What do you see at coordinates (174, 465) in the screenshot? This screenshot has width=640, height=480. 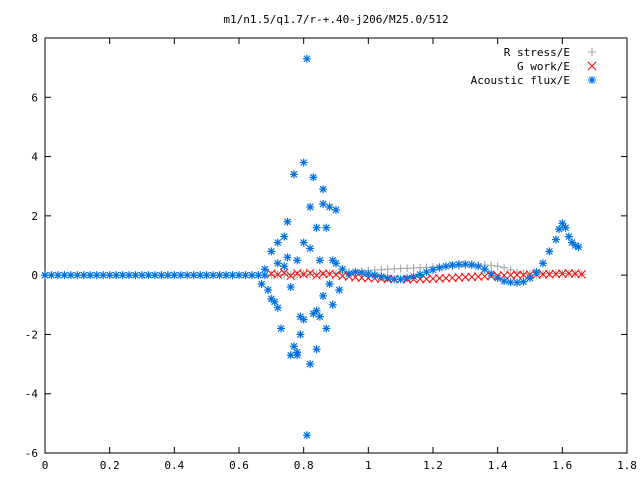 I see `x-tick-label: 0.4` at bounding box center [174, 465].